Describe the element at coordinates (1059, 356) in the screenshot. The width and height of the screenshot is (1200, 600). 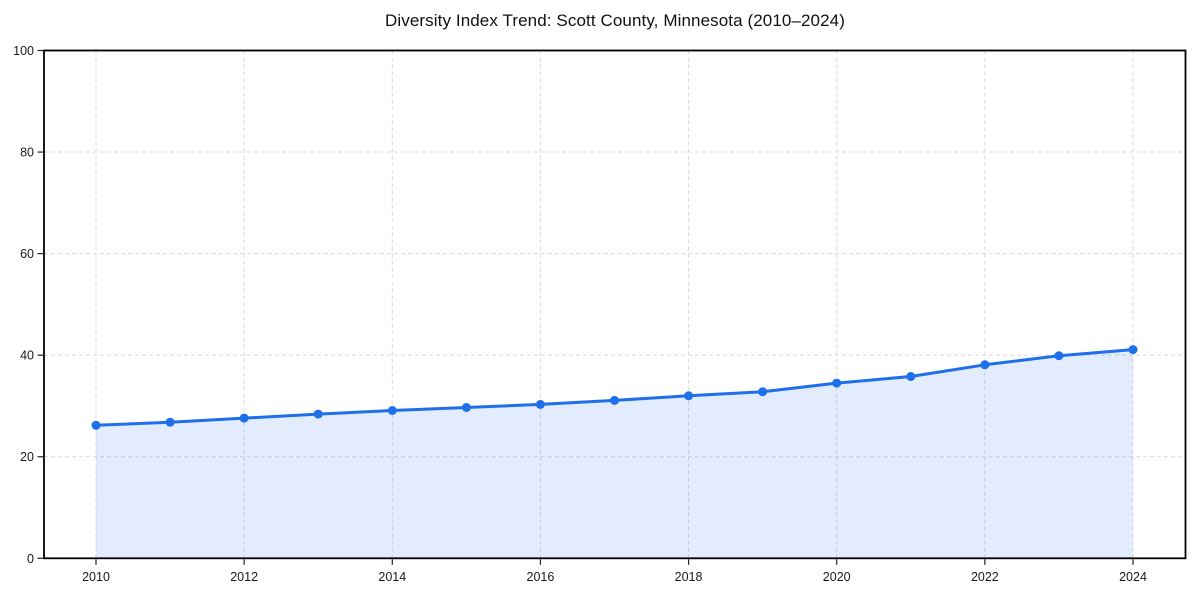
I see `data-point-2023` at that location.